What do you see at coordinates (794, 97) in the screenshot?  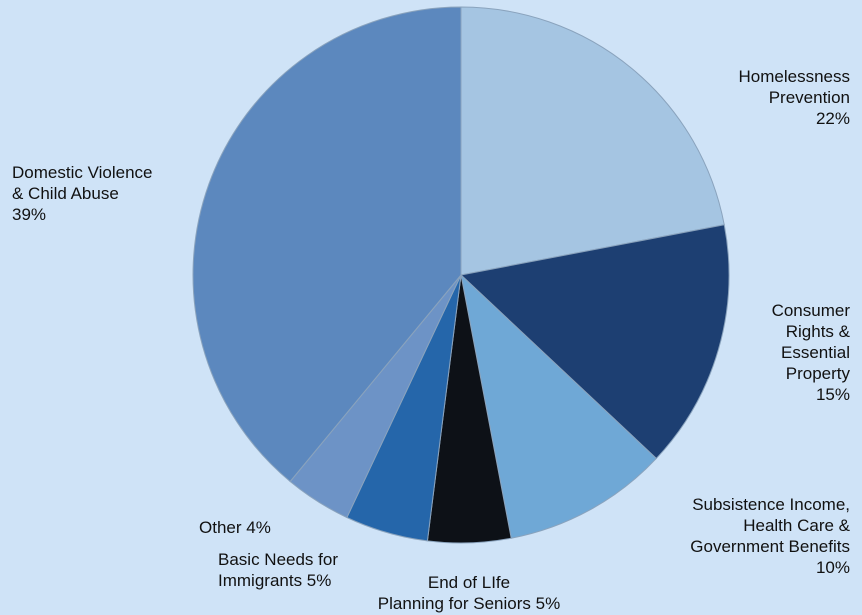 I see `label-homelessness-prevention: Homelessness Prevention 22%` at bounding box center [794, 97].